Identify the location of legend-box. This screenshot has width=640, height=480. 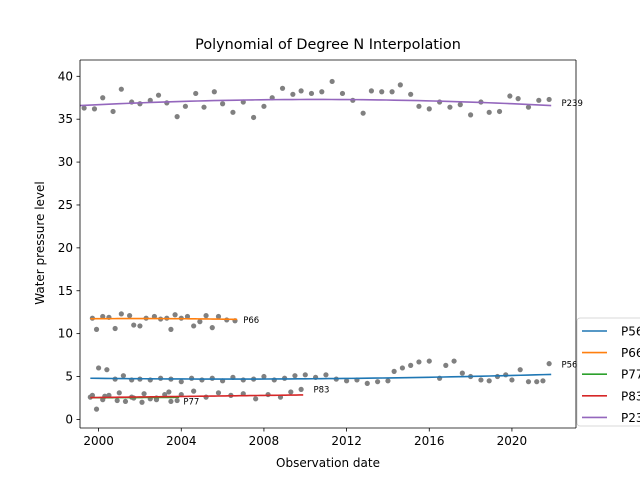
(608, 372).